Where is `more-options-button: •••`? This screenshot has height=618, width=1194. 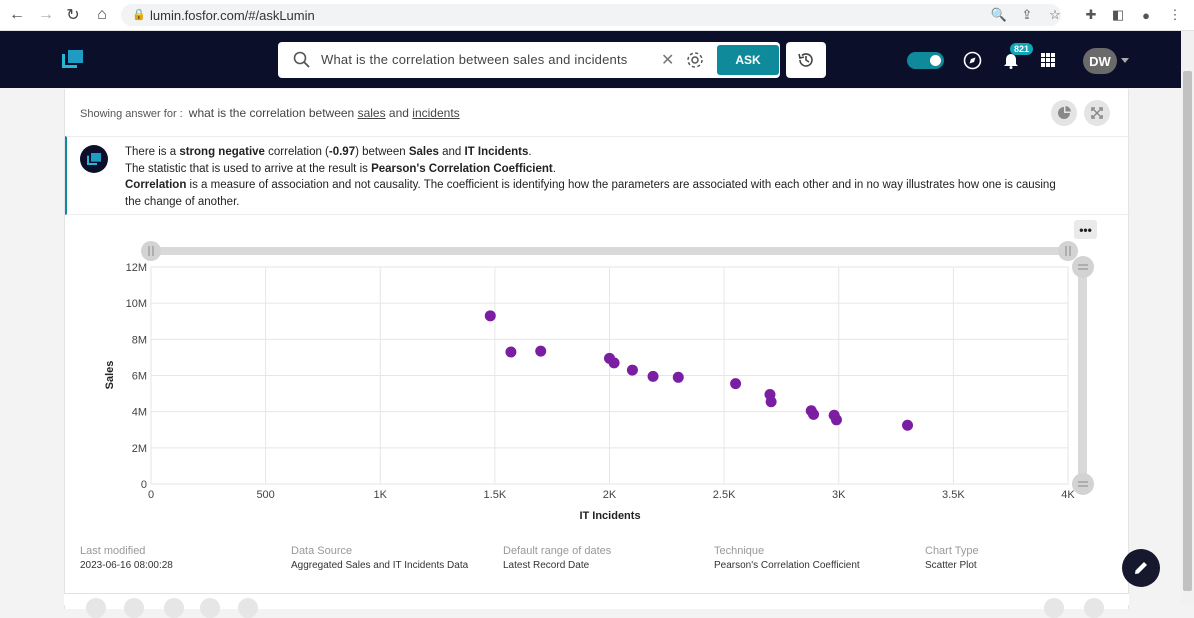
more-options-button: ••• is located at coordinates (1085, 229).